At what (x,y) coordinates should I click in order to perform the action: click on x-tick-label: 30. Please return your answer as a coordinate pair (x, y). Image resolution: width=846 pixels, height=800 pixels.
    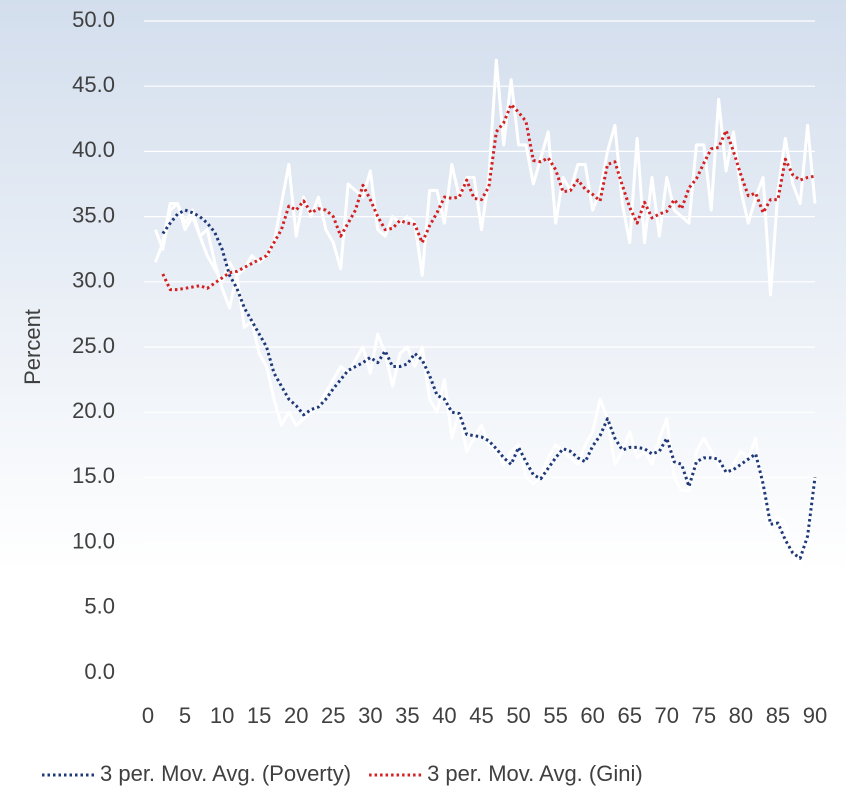
    Looking at the image, I should click on (370, 715).